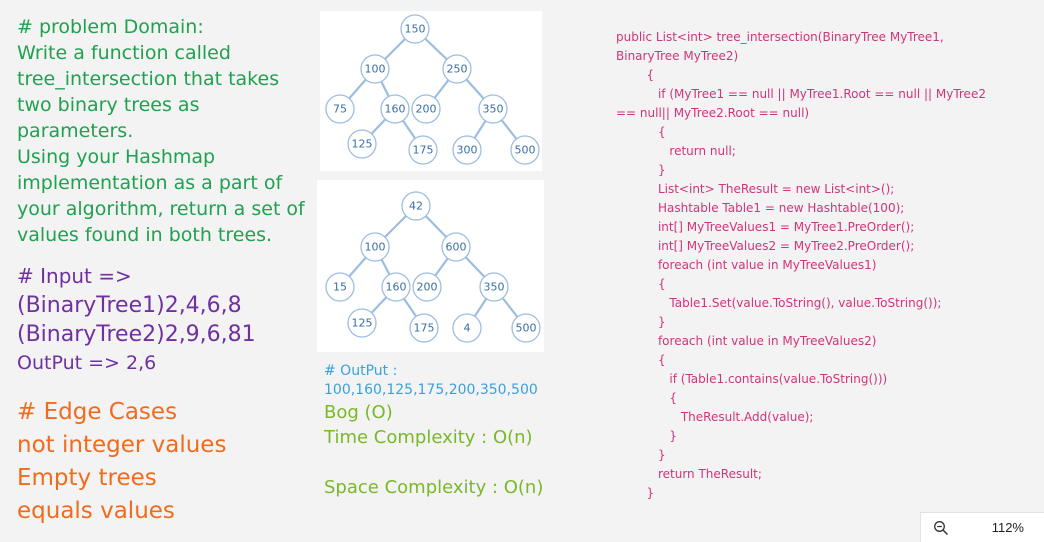 This screenshot has height=542, width=1044. I want to click on io-line: # Input =>, so click(74, 276).